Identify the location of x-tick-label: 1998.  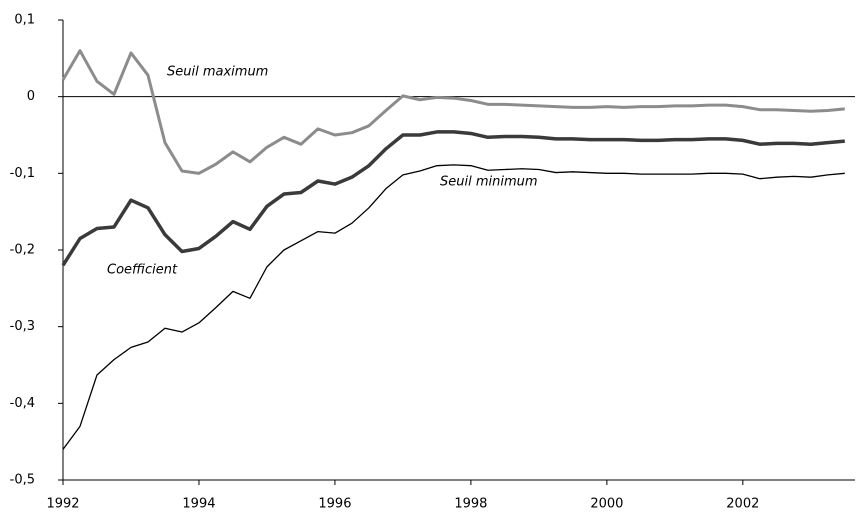
(470, 504).